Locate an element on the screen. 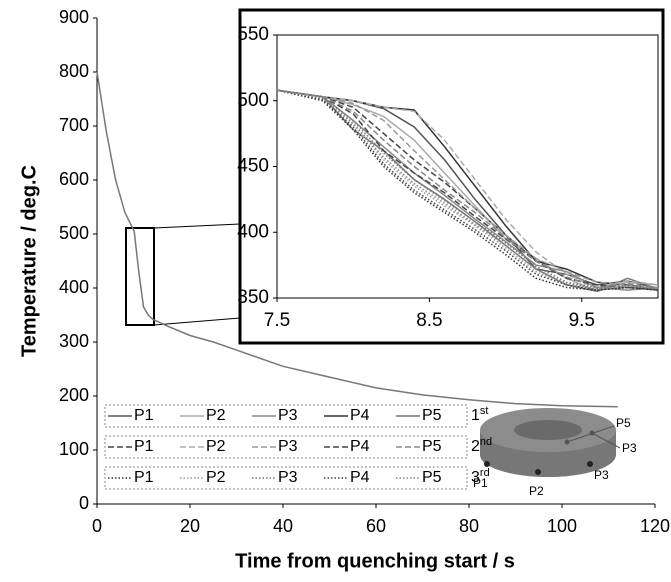 This screenshot has height=582, width=671. y-axis-title: Temperature / deg.C is located at coordinates (29, 261).